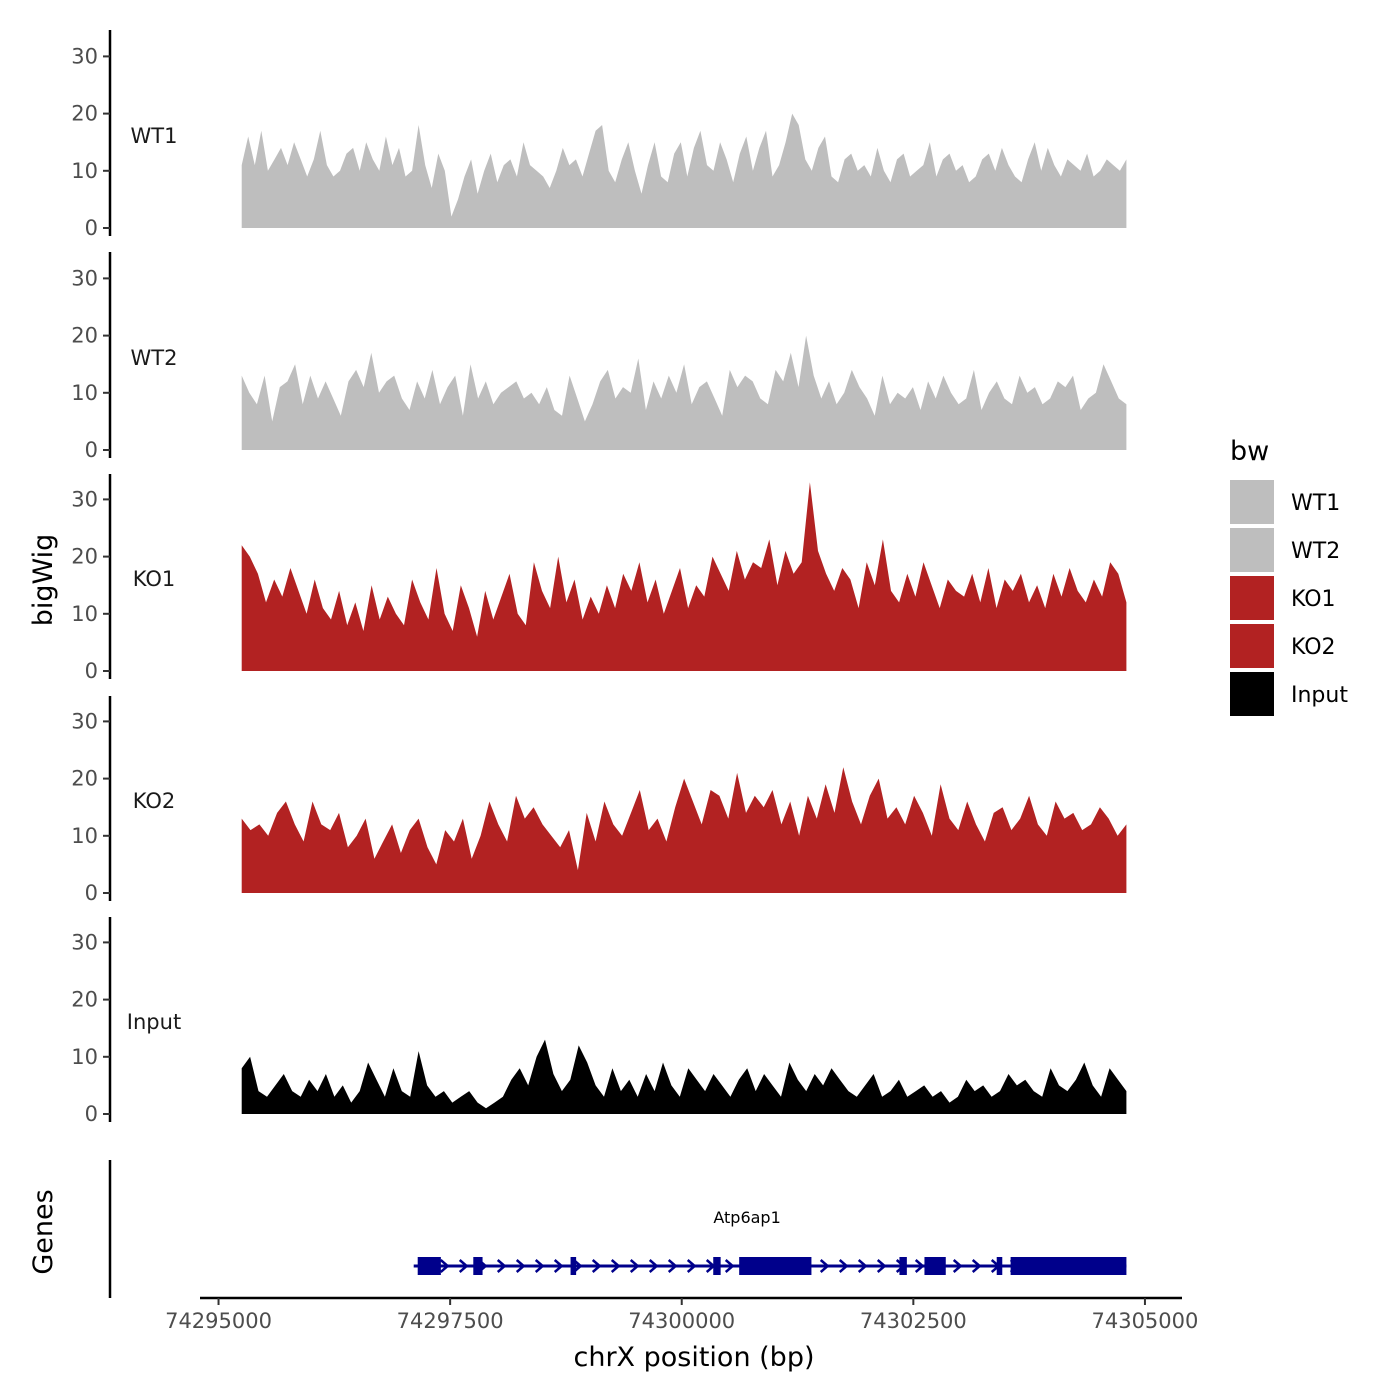 This screenshot has width=1400, height=1400. I want to click on x-axis: 74295000 74297500 74300000 74302500 74305000, so click(681, 1314).